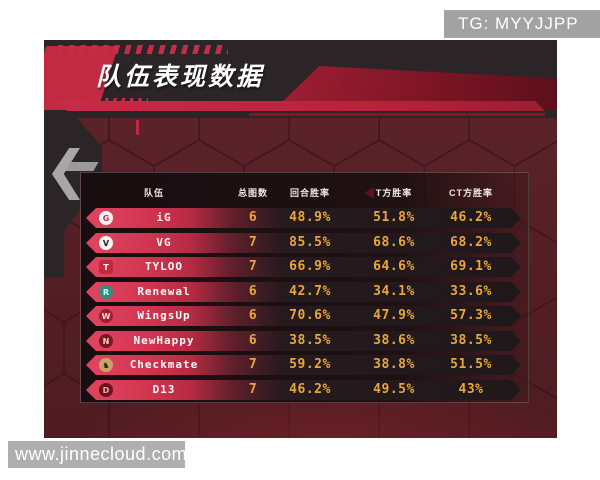 The image size is (600, 480). I want to click on table-row: W WingsUp 6 70.6% 47.9% 57.3%, so click(303, 316).